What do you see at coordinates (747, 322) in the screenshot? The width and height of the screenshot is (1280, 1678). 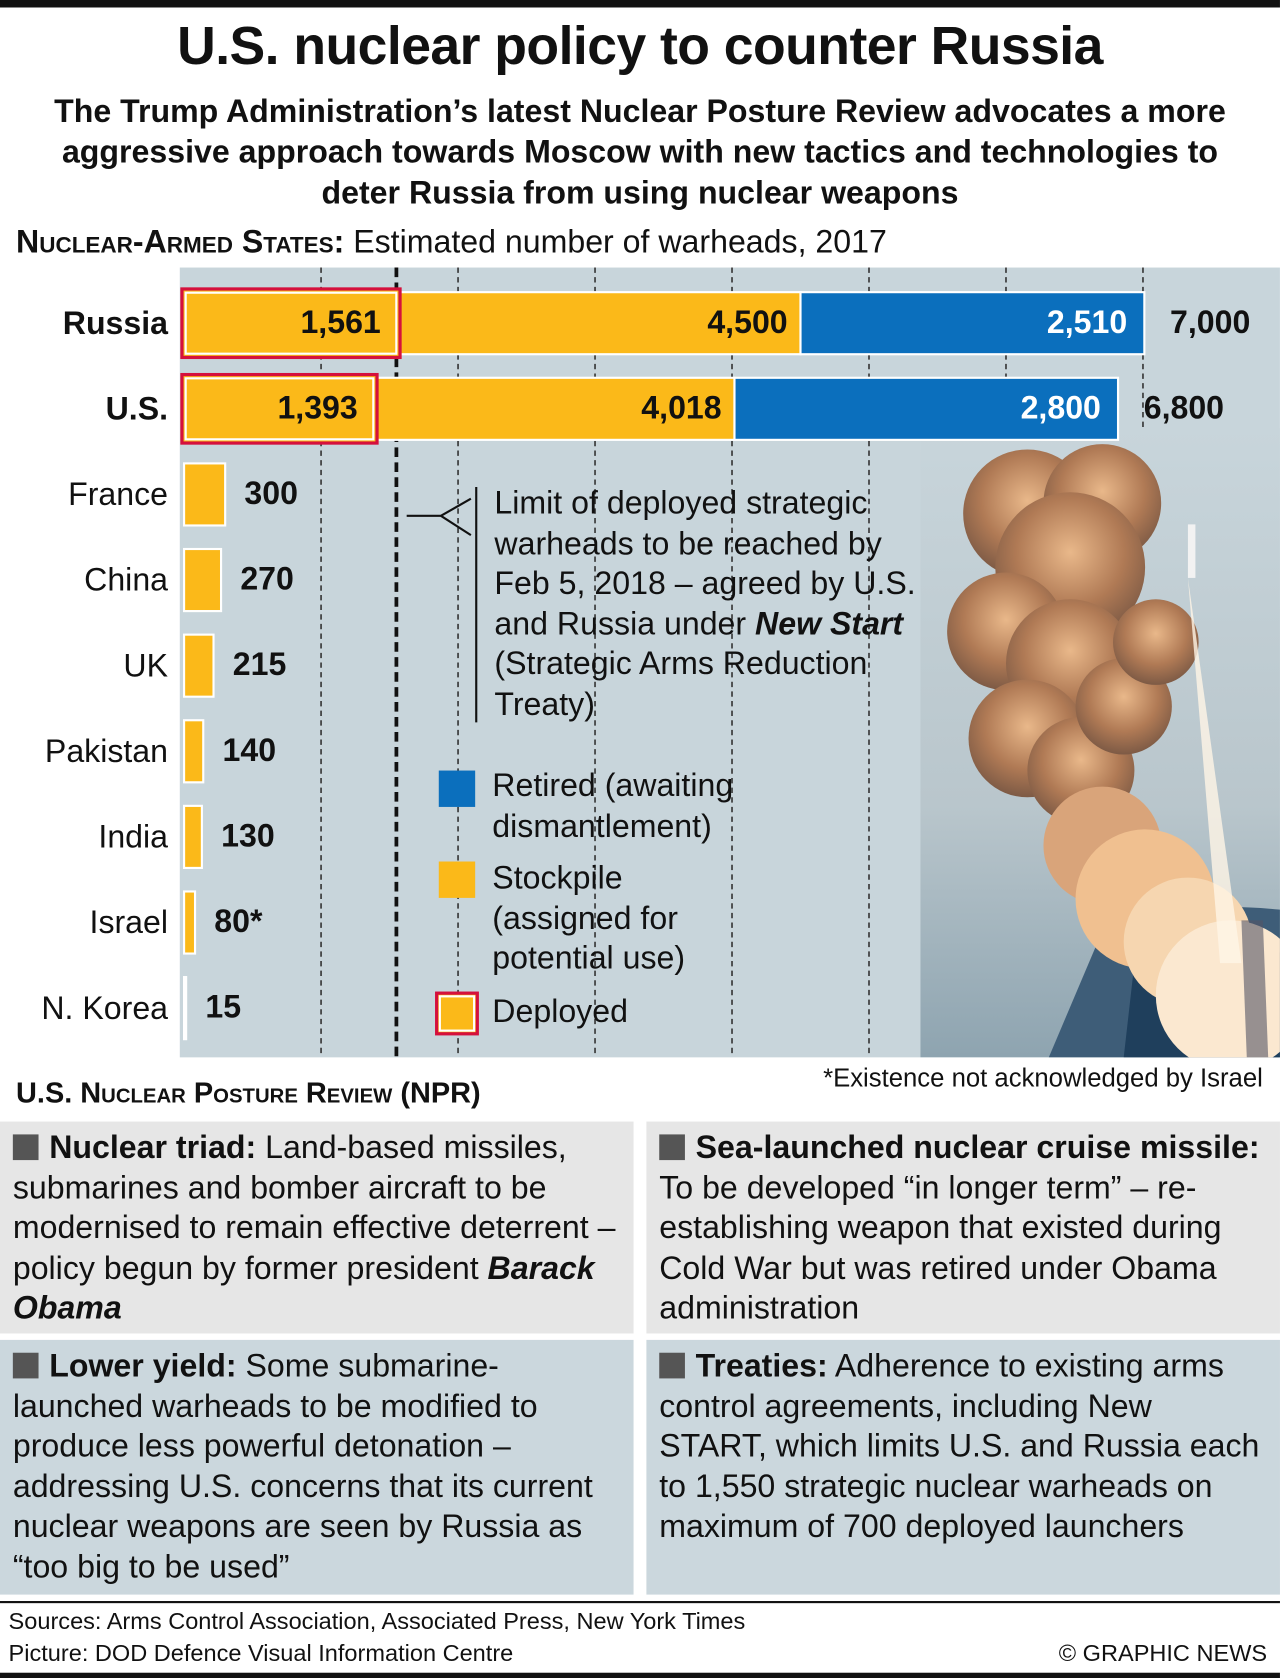 I see `value-label: 4,500` at bounding box center [747, 322].